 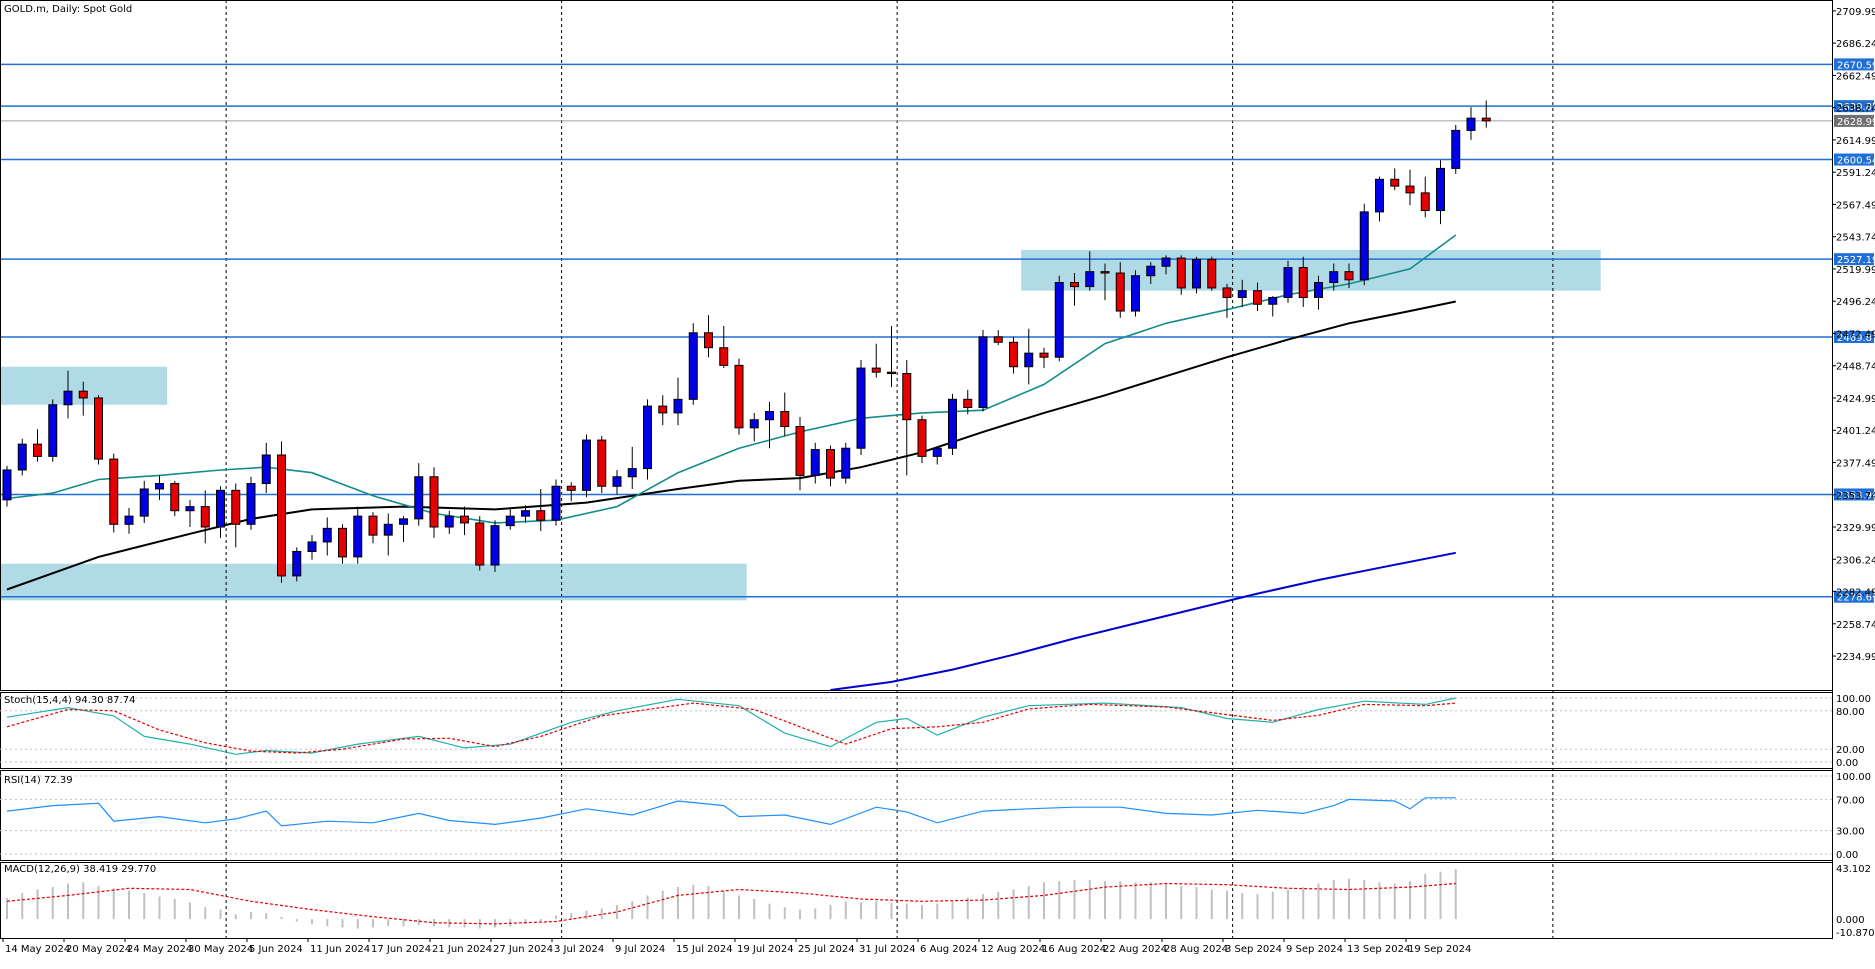 What do you see at coordinates (1855, 302) in the screenshot?
I see `price-tick-label-9: 2496.24` at bounding box center [1855, 302].